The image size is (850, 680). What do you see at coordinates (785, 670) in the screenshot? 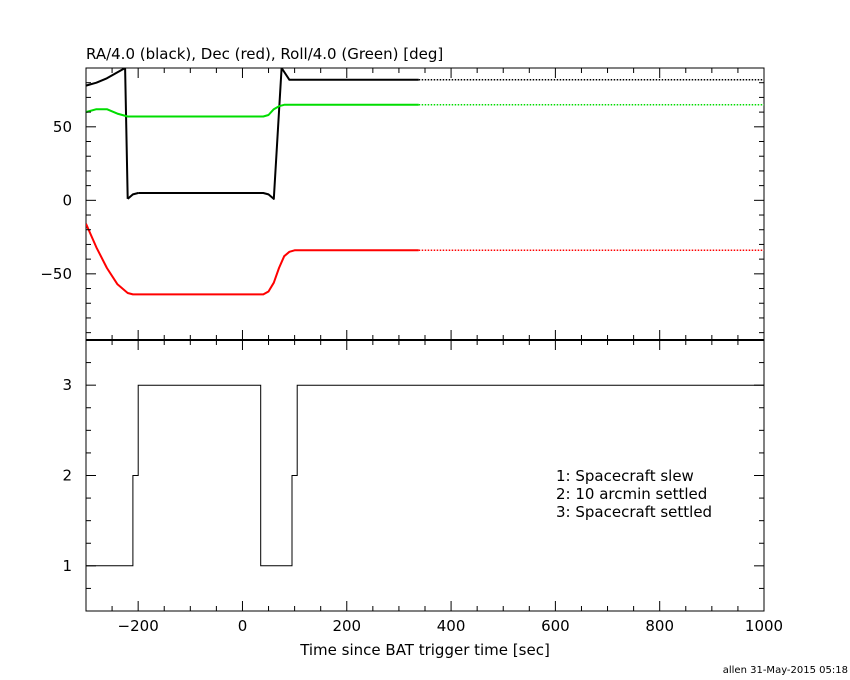
I see `footer-credit: allen 31-May-2015 05:18` at bounding box center [785, 670].